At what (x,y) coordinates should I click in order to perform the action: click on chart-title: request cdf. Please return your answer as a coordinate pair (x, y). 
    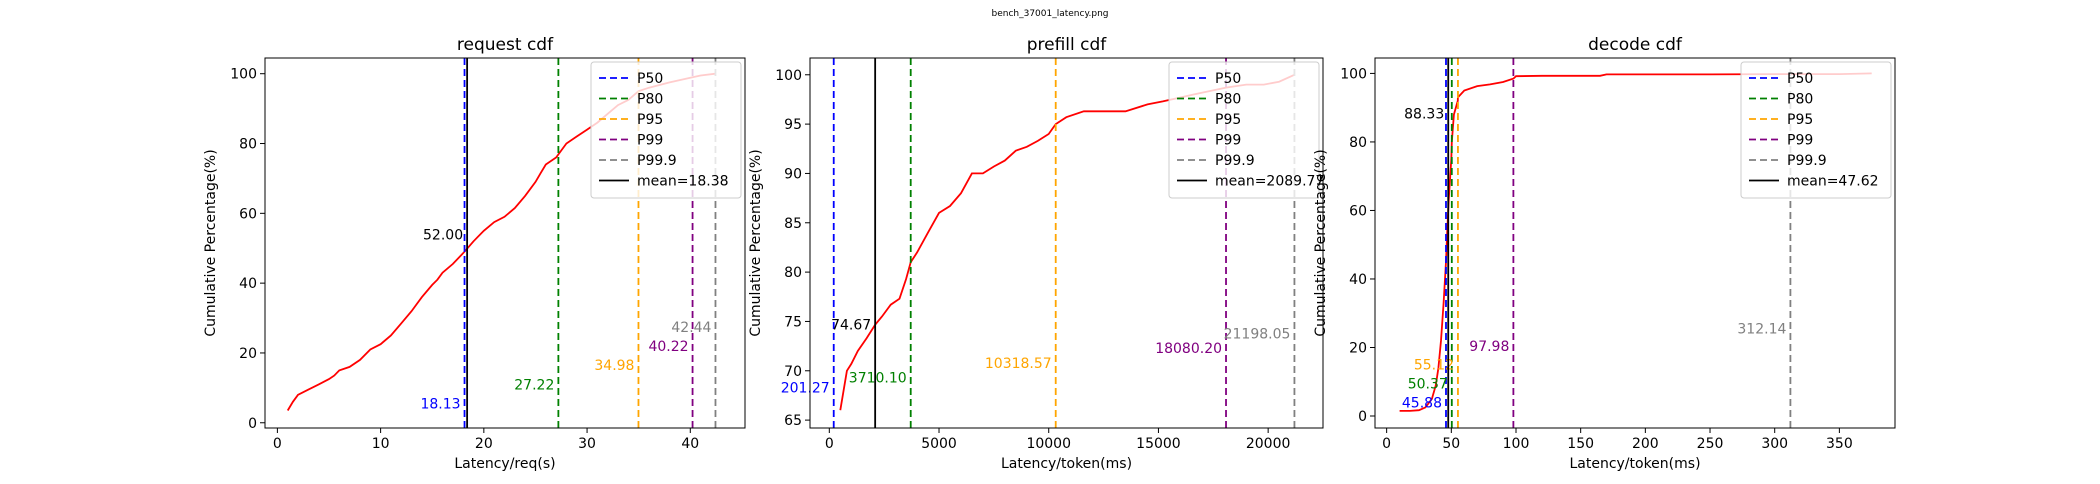
    Looking at the image, I should click on (505, 45).